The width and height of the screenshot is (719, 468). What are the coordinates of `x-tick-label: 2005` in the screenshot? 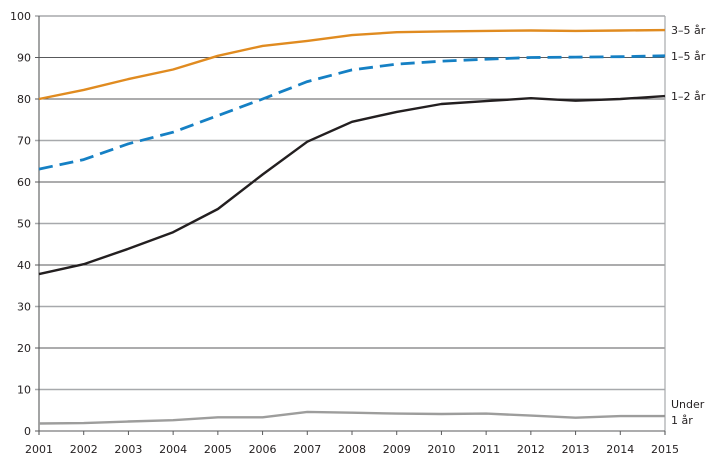 It's located at (218, 449).